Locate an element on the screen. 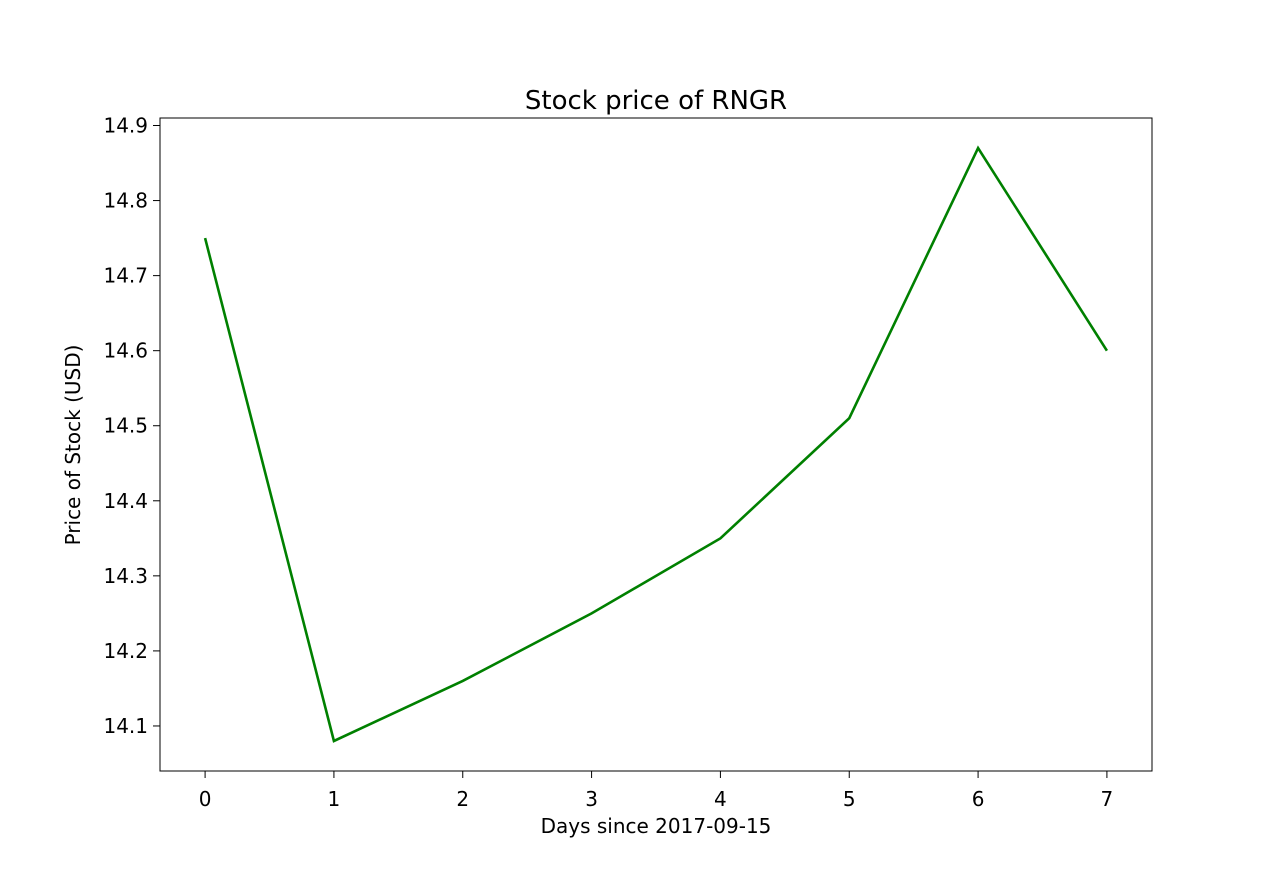 The height and width of the screenshot is (880, 1280). y-tick-label: 14.2 is located at coordinates (125, 651).